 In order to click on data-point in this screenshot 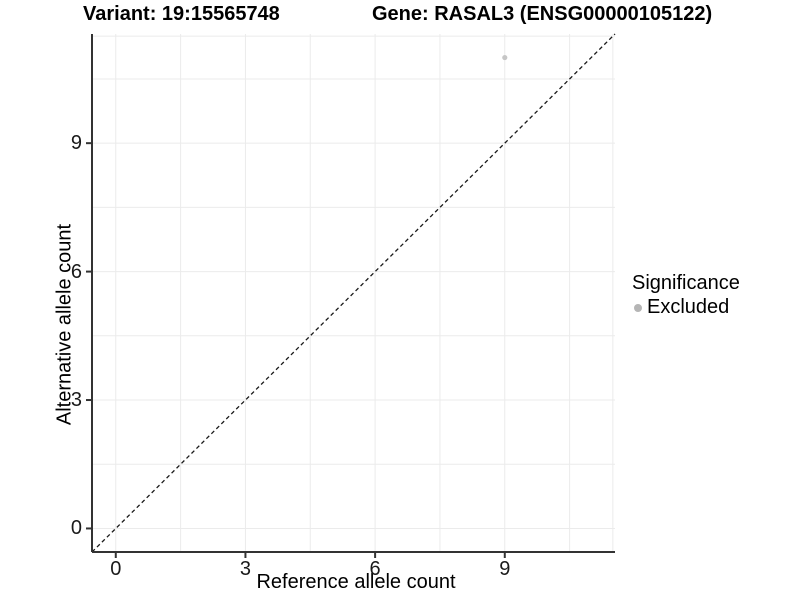, I will do `click(505, 57)`.